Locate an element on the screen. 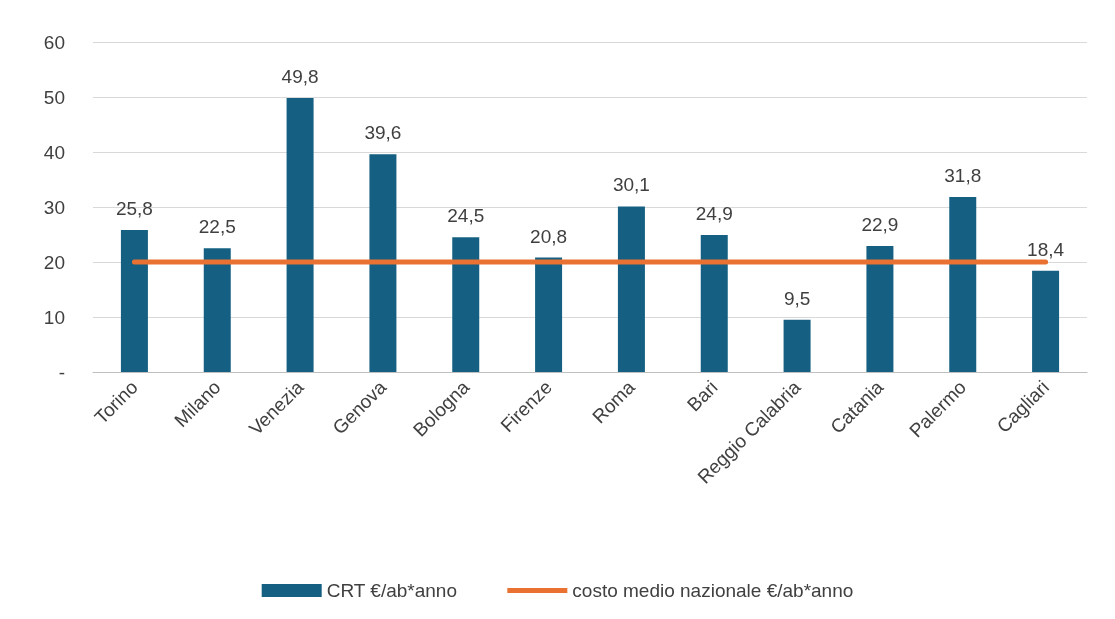 This screenshot has width=1115, height=619. y-tick-label: 40 is located at coordinates (54, 152).